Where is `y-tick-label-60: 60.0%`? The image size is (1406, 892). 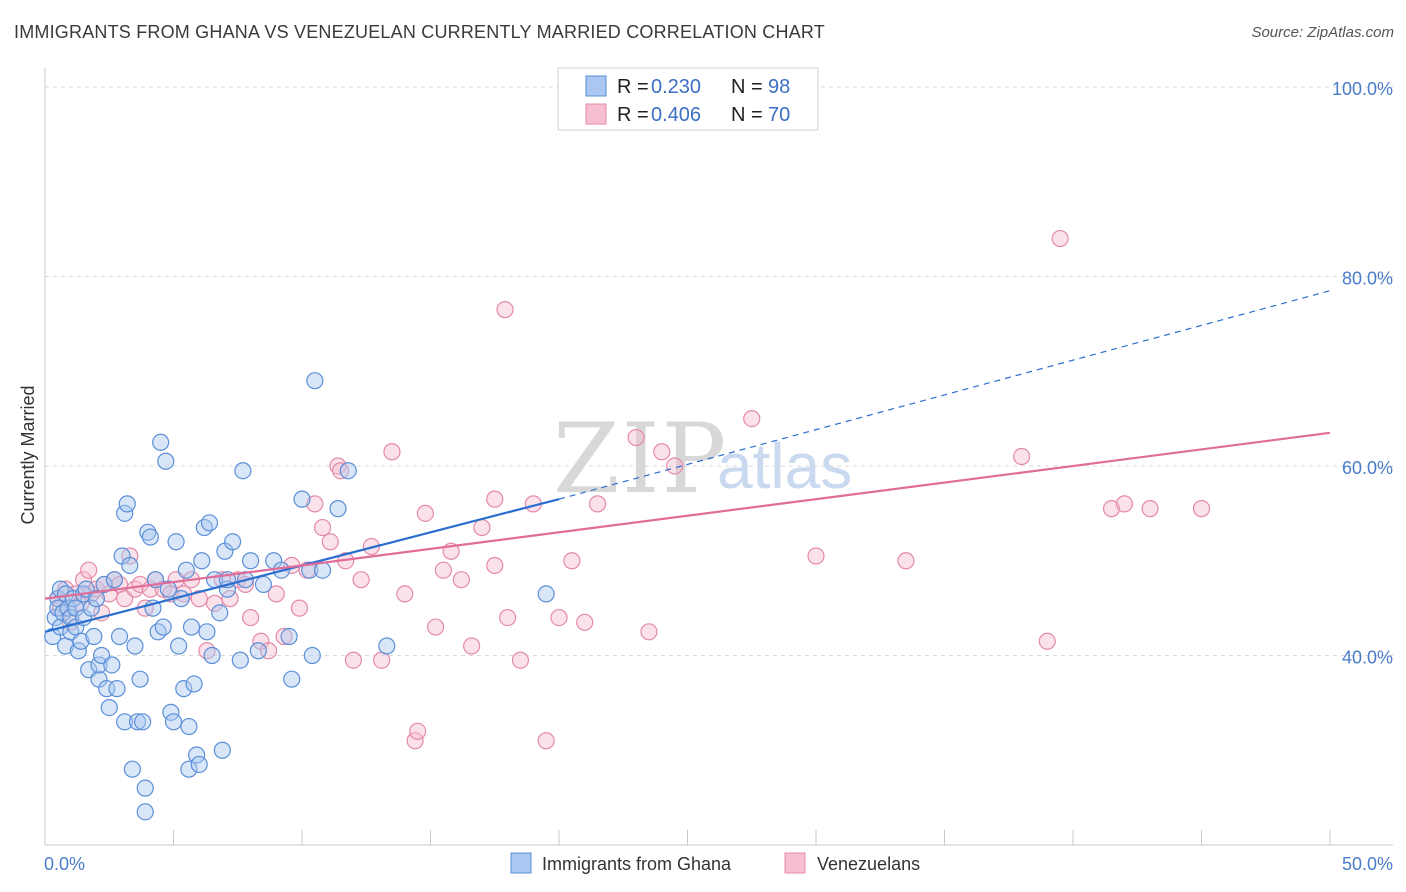 y-tick-label-60: 60.0% is located at coordinates (1367, 468).